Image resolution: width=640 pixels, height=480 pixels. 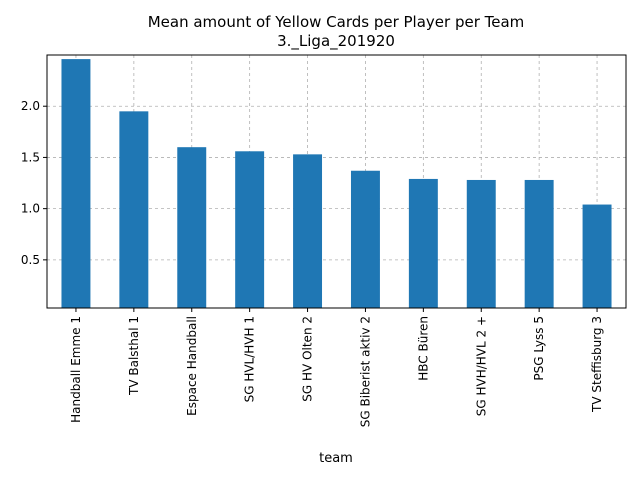 What do you see at coordinates (30, 209) in the screenshot?
I see `y-tick-label: 1.0` at bounding box center [30, 209].